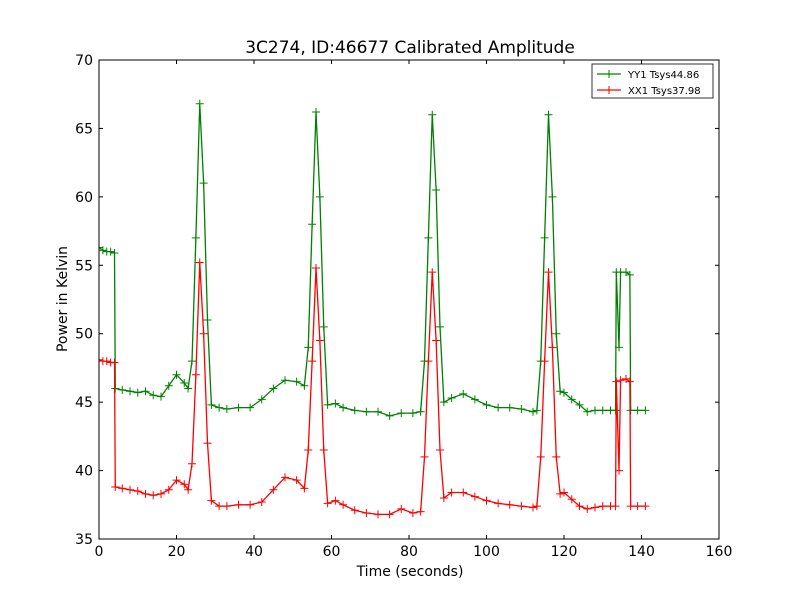 The width and height of the screenshot is (800, 600). Describe the element at coordinates (177, 552) in the screenshot. I see `x-tick-label: 20` at that location.